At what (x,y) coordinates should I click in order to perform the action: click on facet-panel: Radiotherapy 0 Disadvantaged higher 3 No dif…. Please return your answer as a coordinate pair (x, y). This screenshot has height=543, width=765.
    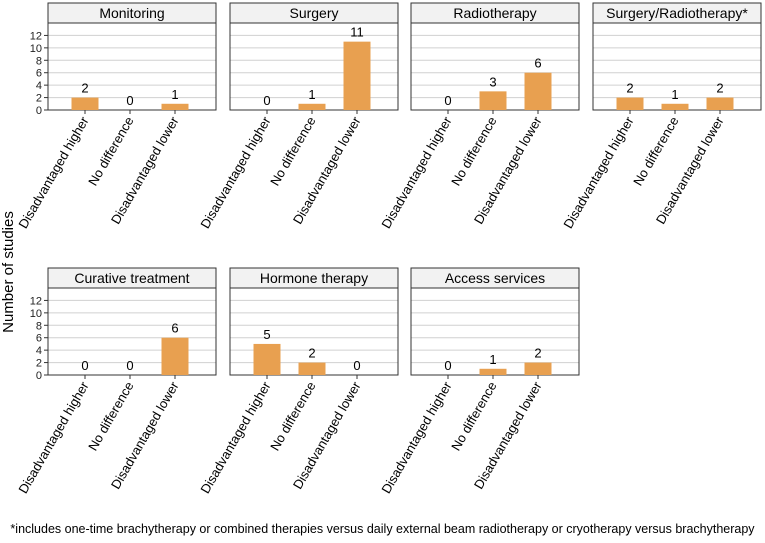
    Looking at the image, I should click on (479, 116).